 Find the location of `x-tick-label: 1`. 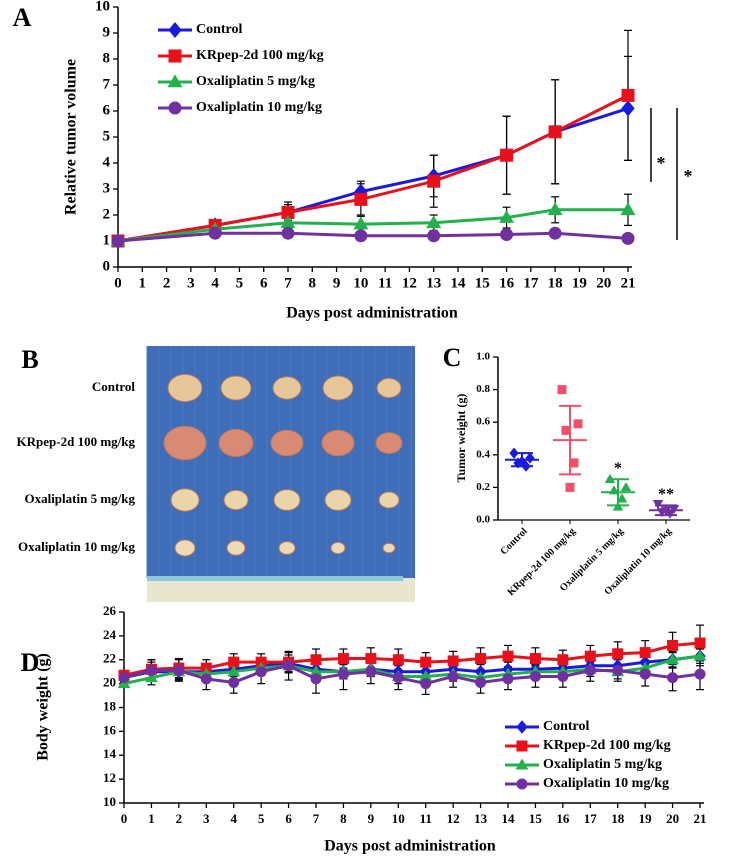

x-tick-label: 1 is located at coordinates (151, 818).